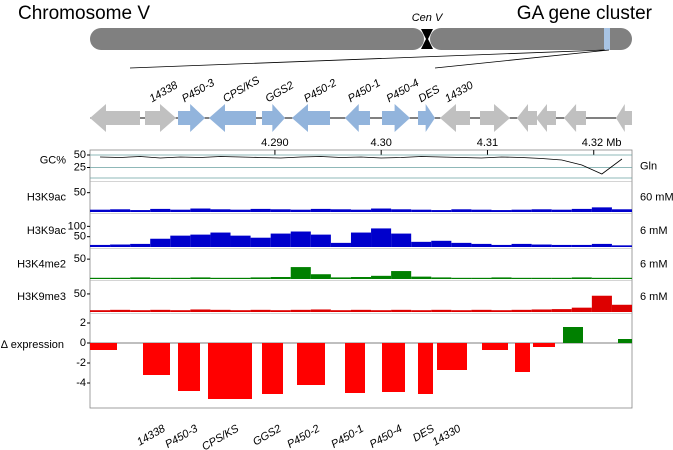 This screenshot has width=673, height=450. What do you see at coordinates (80, 155) in the screenshot?
I see `y-tick-label: 50` at bounding box center [80, 155].